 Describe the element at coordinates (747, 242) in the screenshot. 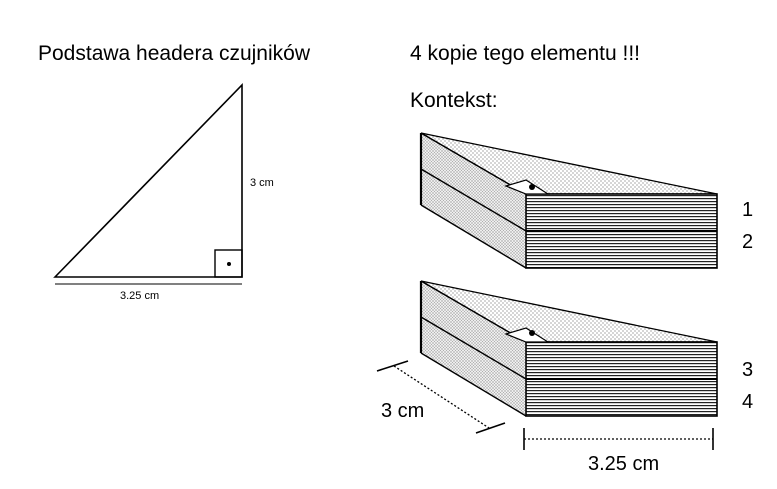

I see `layer-number-2: 2` at that location.